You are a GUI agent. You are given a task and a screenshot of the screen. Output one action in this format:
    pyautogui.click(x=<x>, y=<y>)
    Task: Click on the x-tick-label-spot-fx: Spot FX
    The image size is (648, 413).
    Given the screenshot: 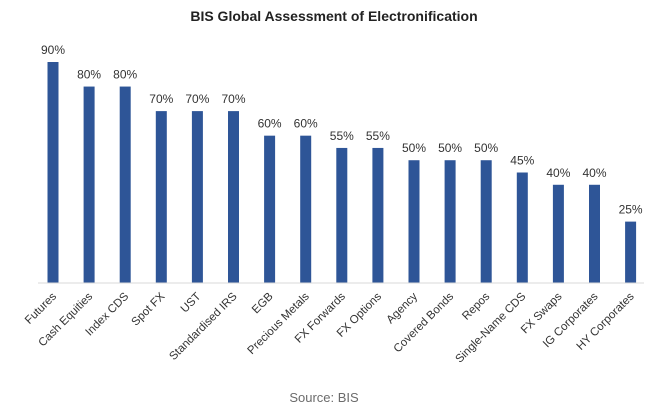 What is the action you would take?
    pyautogui.click(x=149, y=309)
    